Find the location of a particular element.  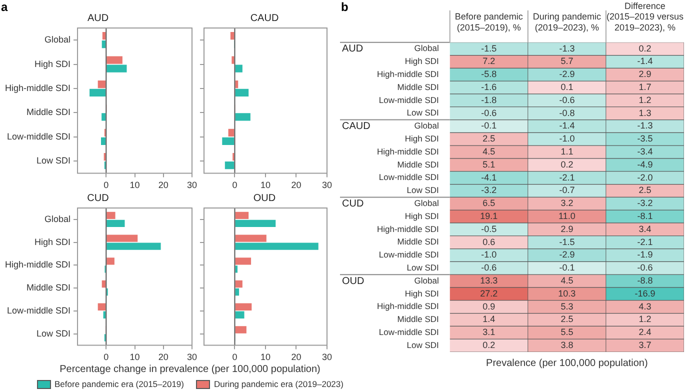

data-label: 1.3 is located at coordinates (645, 113).